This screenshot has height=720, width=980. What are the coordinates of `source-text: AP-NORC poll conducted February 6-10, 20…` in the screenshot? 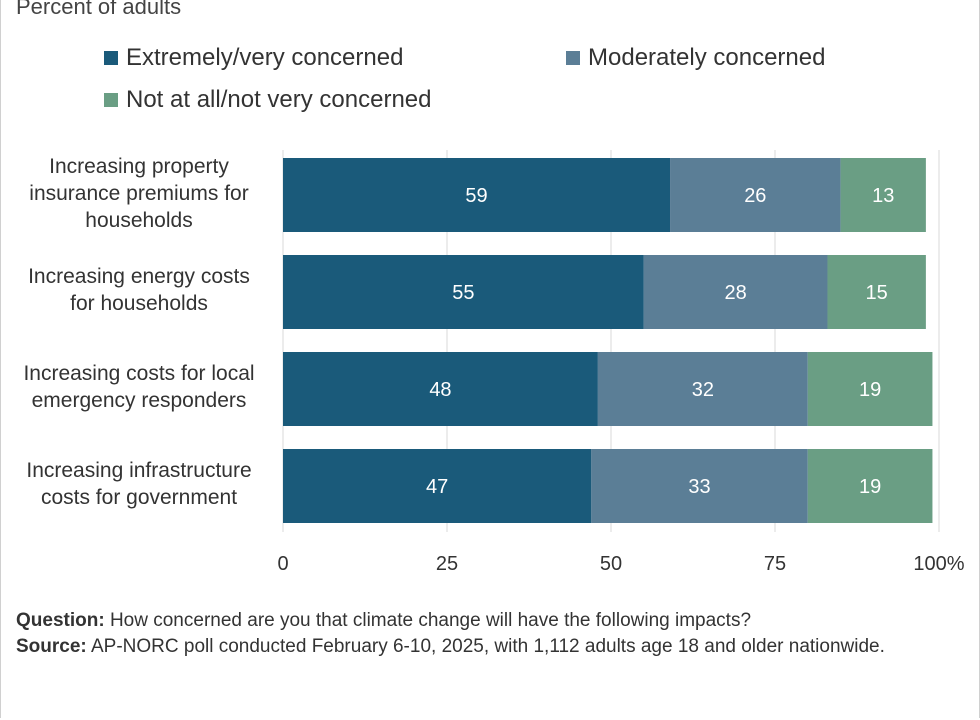 It's located at (485, 646).